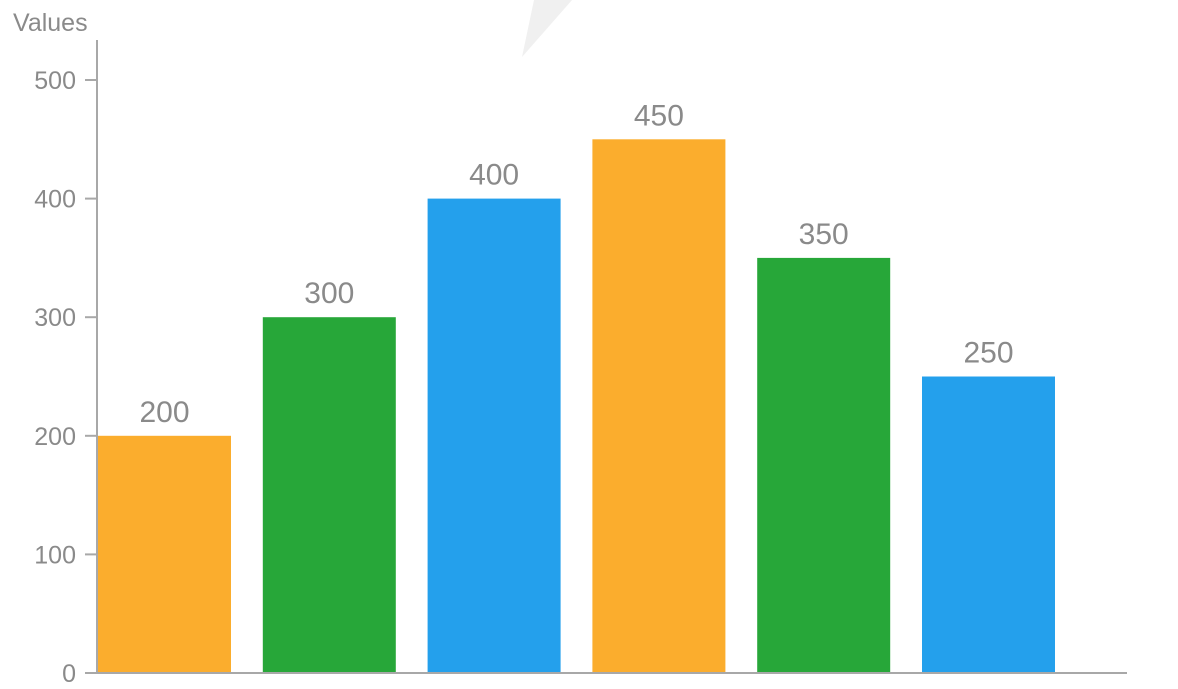  I want to click on y-tick-label: 300, so click(55, 318).